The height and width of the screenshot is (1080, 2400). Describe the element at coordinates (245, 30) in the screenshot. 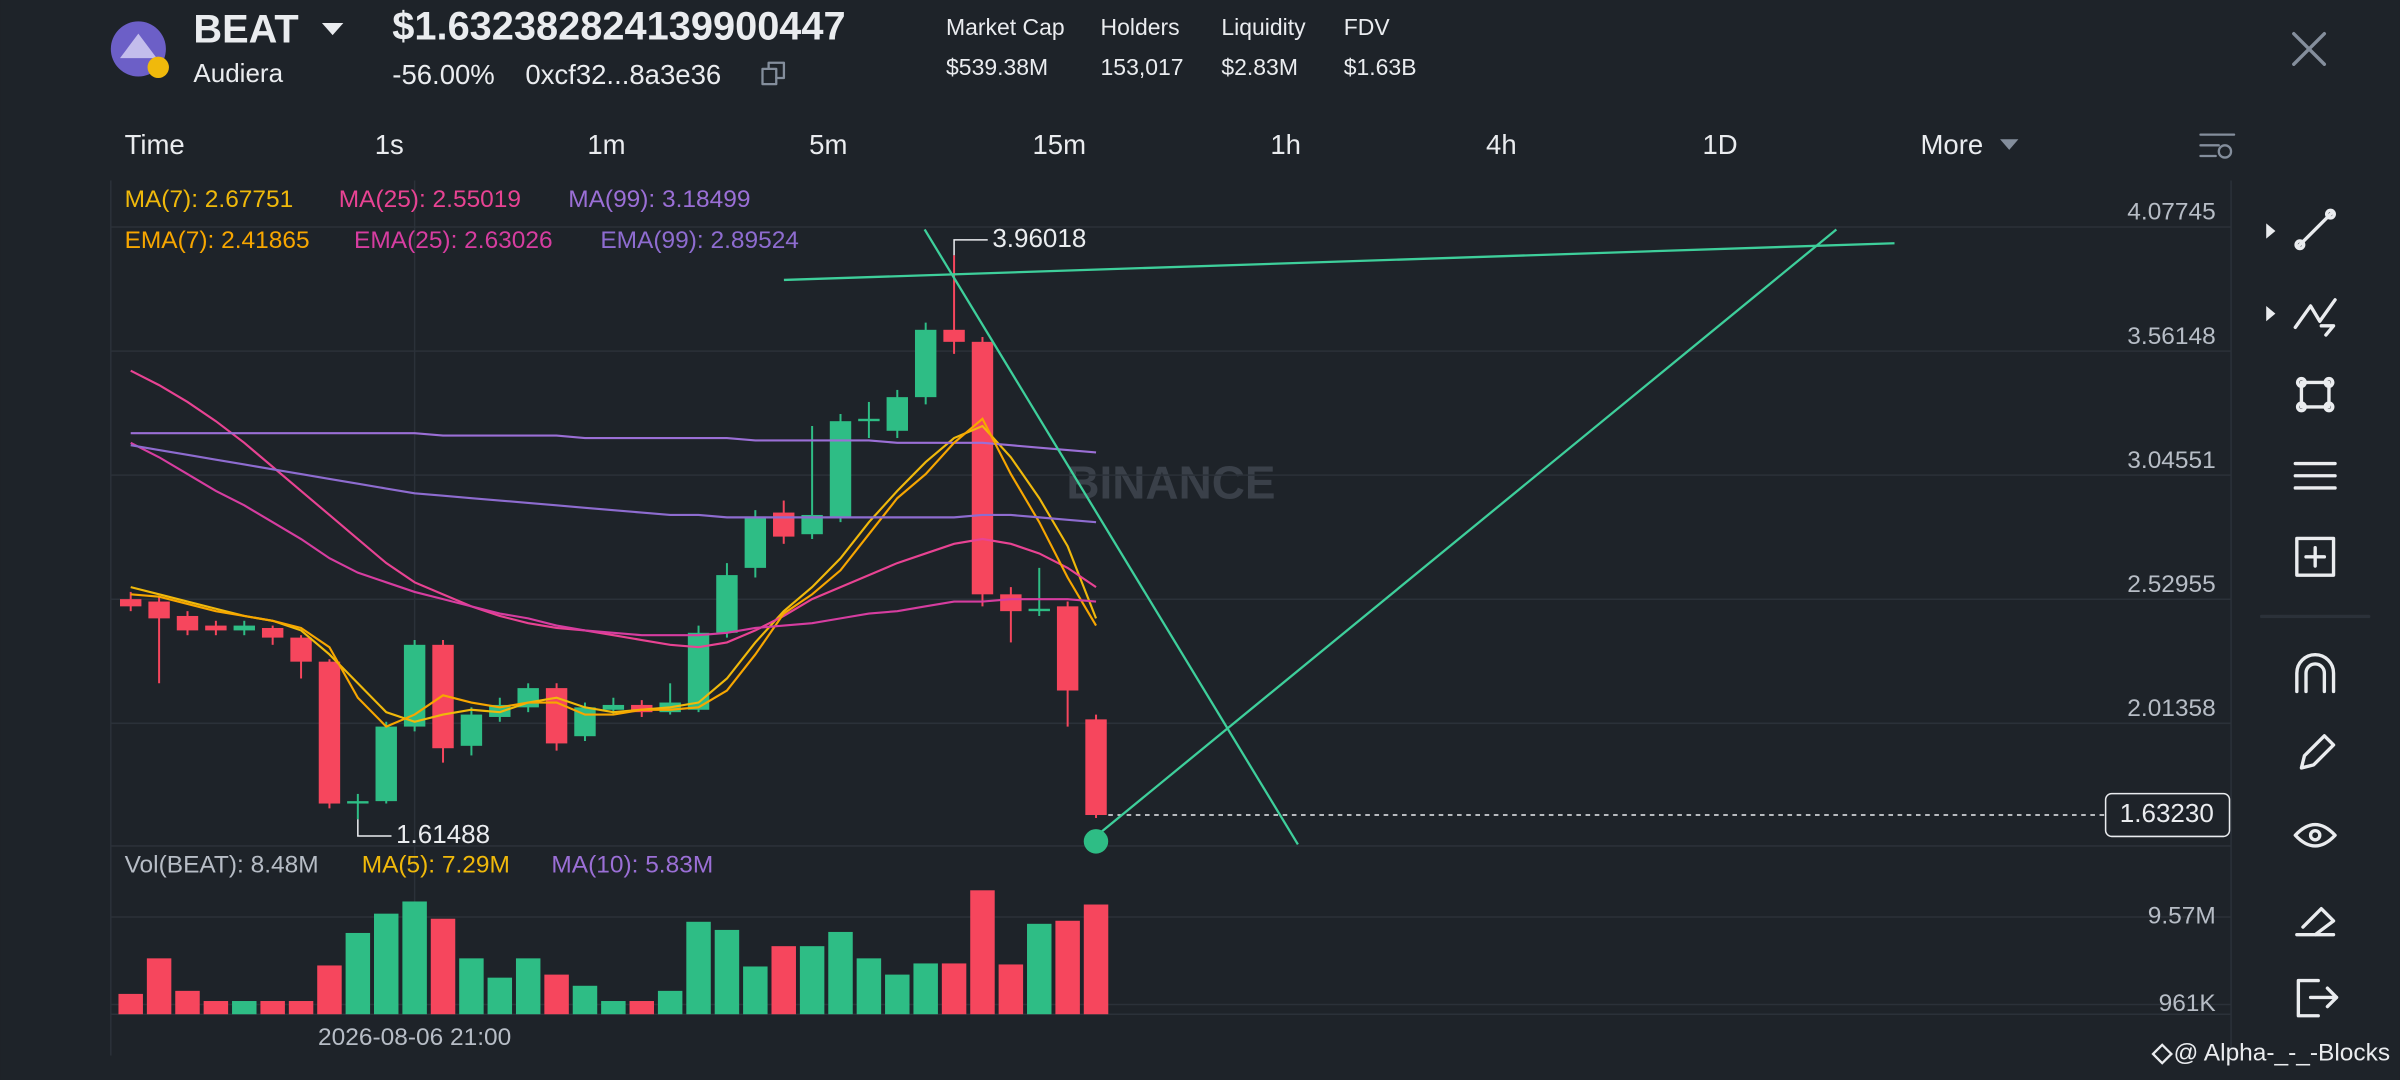

I see `token-symbol: BEAT` at that location.